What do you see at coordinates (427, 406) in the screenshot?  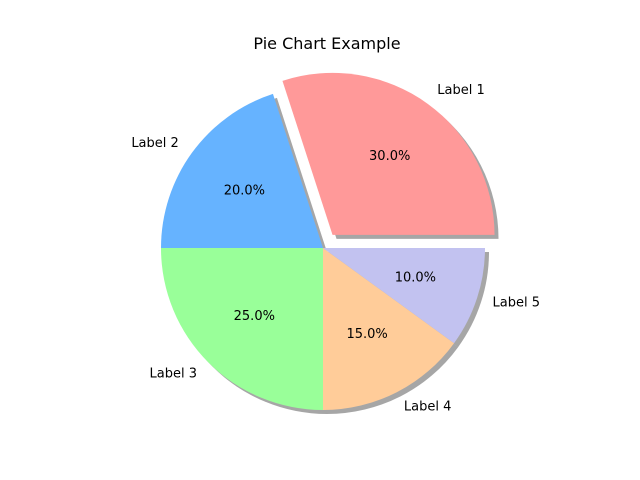 I see `slice-label-label-4: Label 4` at bounding box center [427, 406].